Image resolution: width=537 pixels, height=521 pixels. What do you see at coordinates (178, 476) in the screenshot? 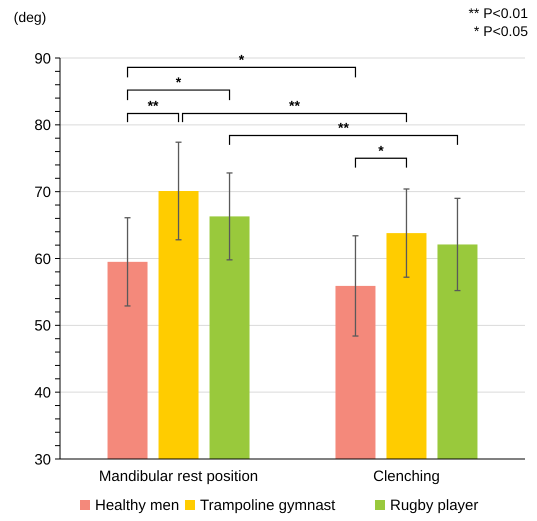
I see `x-tick-label: Mandibular rest position` at bounding box center [178, 476].